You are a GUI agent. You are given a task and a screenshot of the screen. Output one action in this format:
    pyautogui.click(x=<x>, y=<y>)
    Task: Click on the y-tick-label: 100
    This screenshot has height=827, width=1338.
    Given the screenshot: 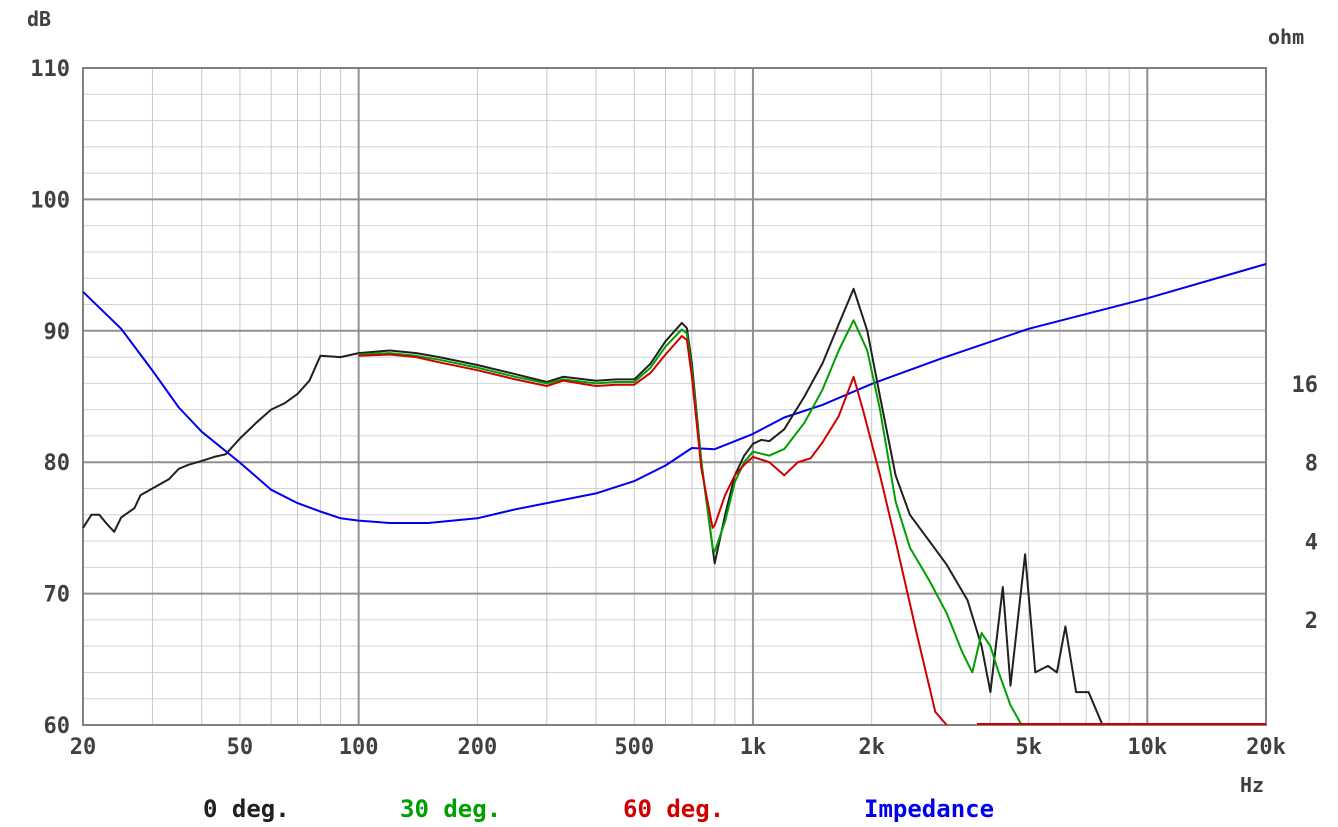 What is the action you would take?
    pyautogui.click(x=50, y=200)
    